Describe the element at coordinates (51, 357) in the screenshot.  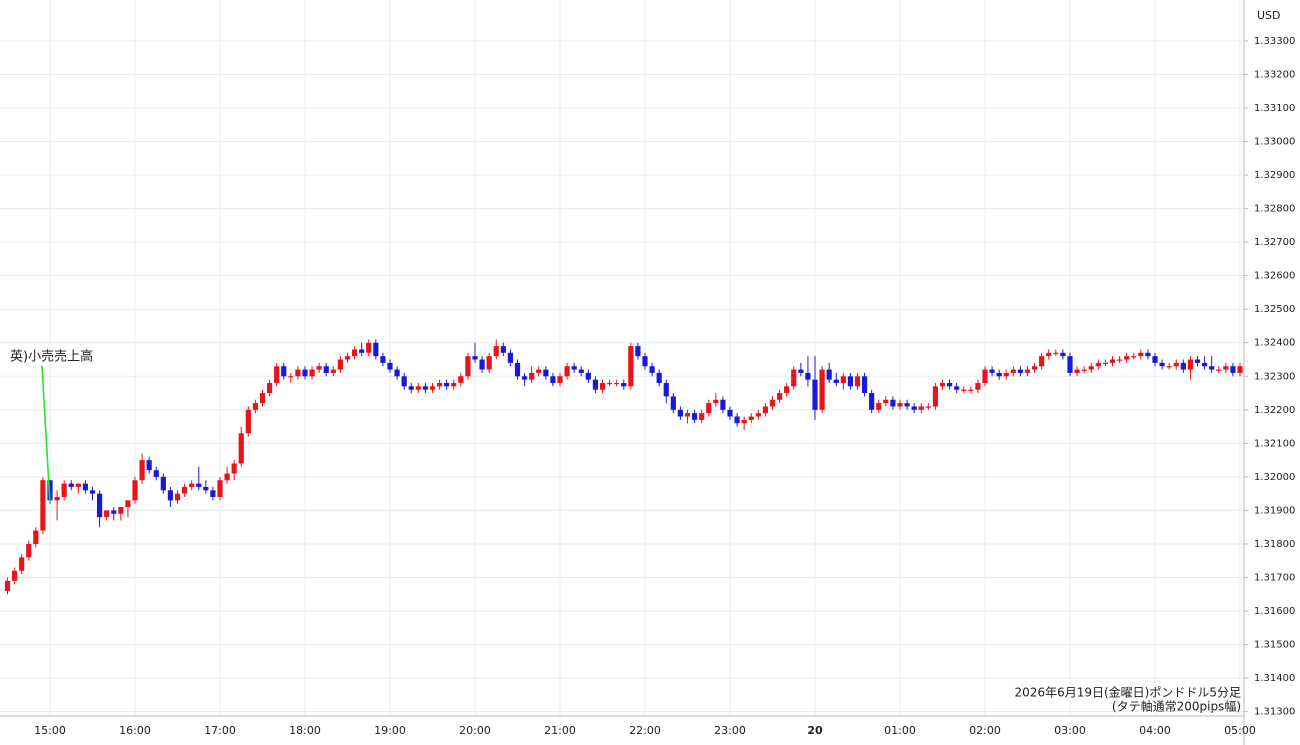
I see `annotation-text: 英)小売売上高` at that location.